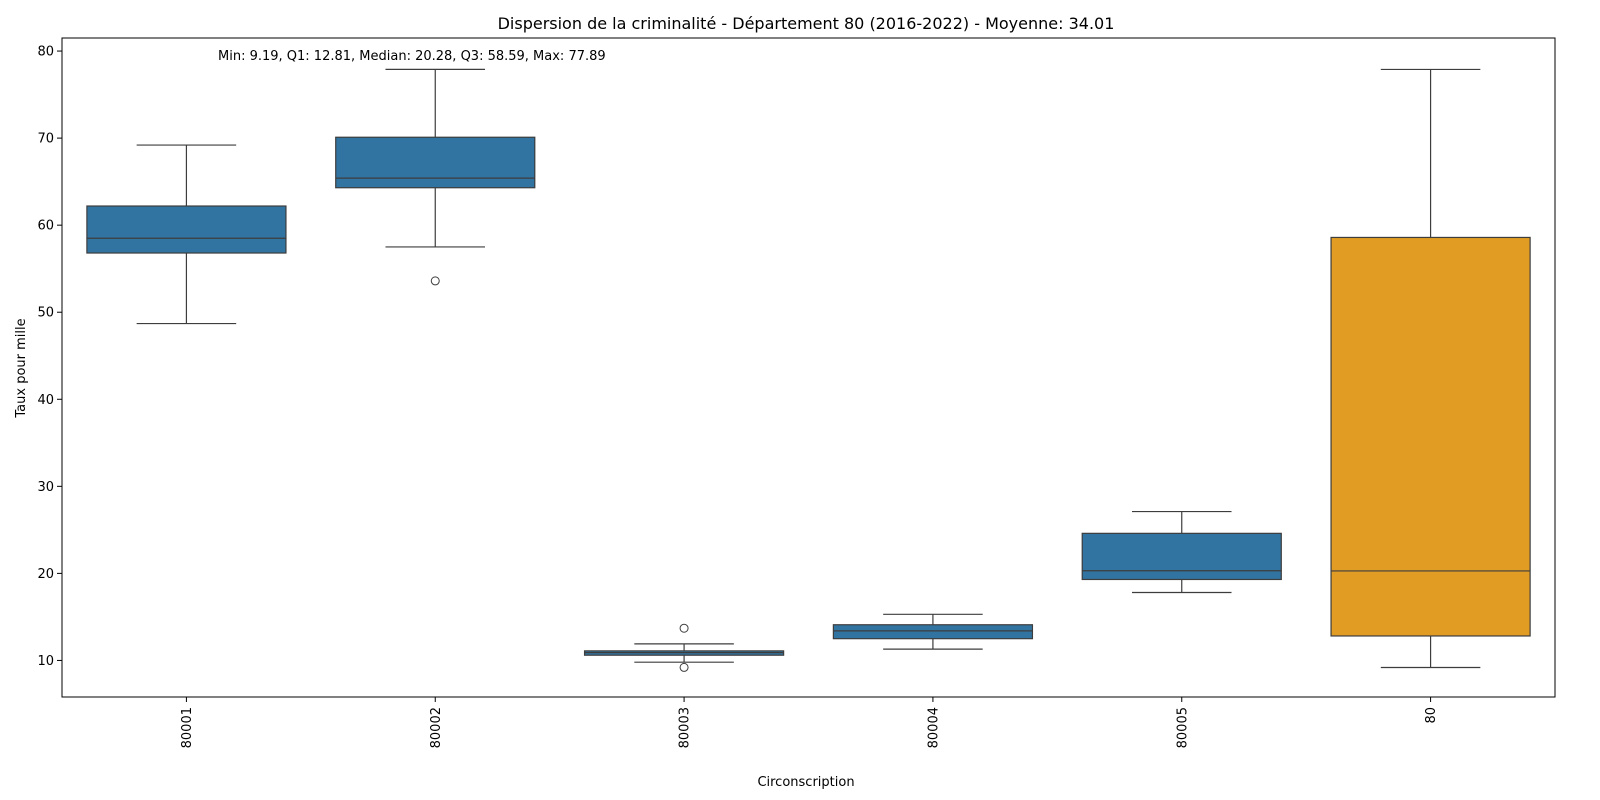 The width and height of the screenshot is (1600, 800). I want to click on y-tick-label: 80, so click(45, 52).